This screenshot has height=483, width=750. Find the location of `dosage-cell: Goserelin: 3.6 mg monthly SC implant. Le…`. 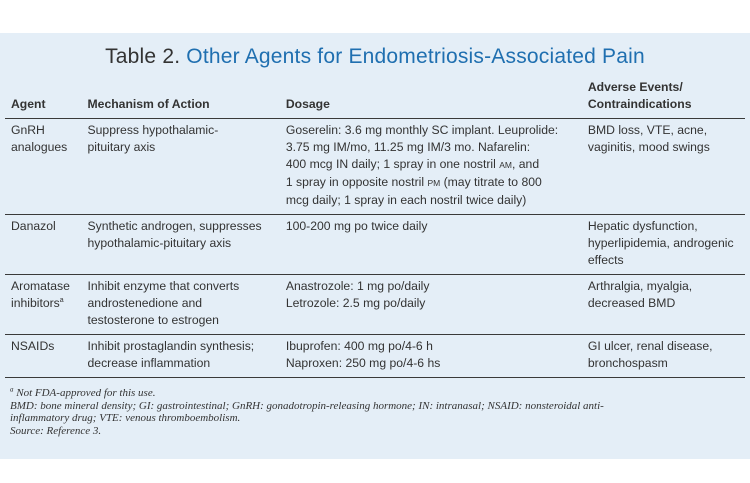

dosage-cell: Goserelin: 3.6 mg monthly SC implant. Le… is located at coordinates (430, 166).